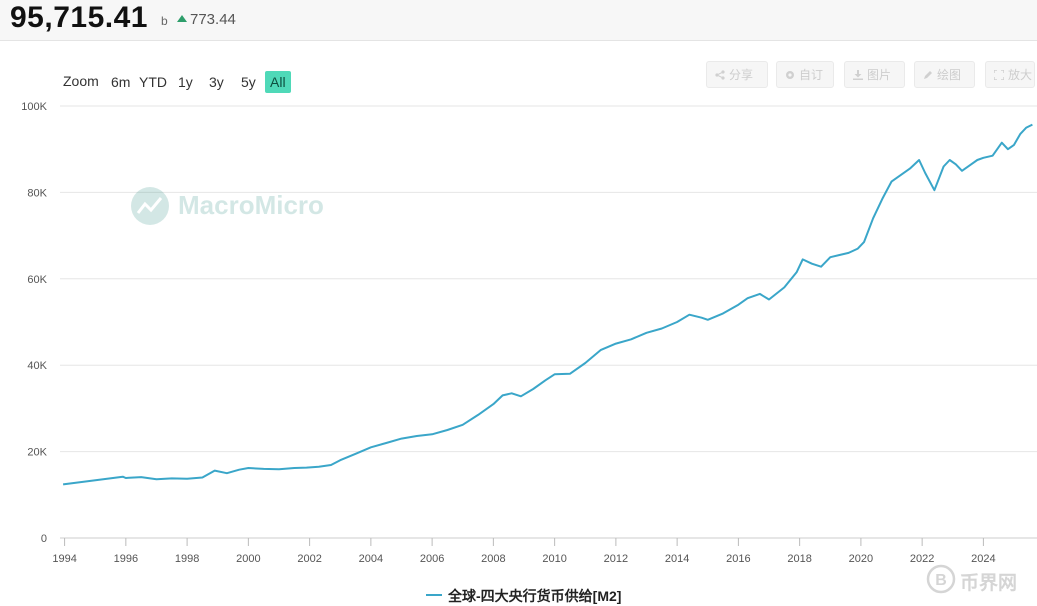 Image resolution: width=1037 pixels, height=606 pixels. Describe the element at coordinates (949, 75) in the screenshot. I see `draw-label: 绘图` at that location.